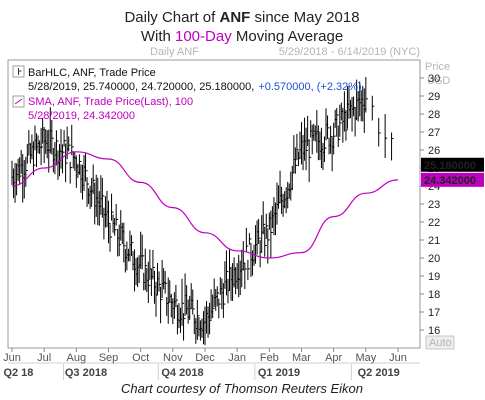 The height and width of the screenshot is (400, 485). I want to click on quarter-label: Q3 2018, so click(86, 373).